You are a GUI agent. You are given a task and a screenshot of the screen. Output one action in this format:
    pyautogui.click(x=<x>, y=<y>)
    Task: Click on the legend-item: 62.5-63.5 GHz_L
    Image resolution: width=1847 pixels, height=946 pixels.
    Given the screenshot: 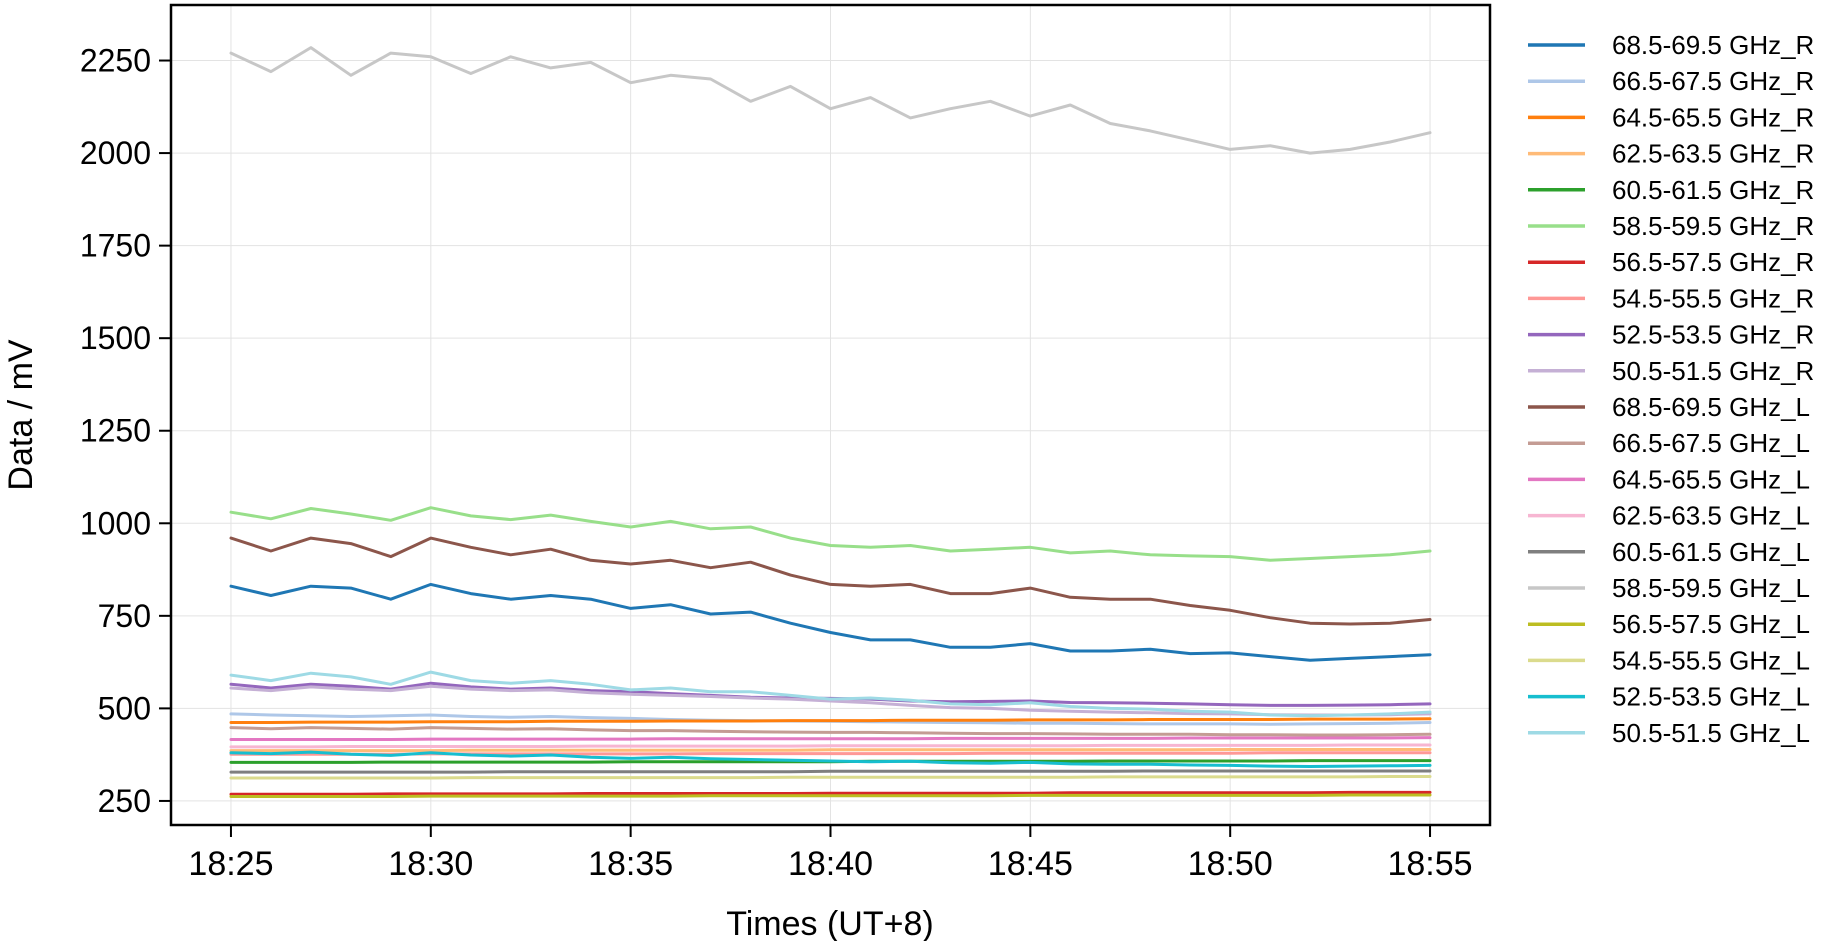 What is the action you would take?
    pyautogui.click(x=1669, y=516)
    